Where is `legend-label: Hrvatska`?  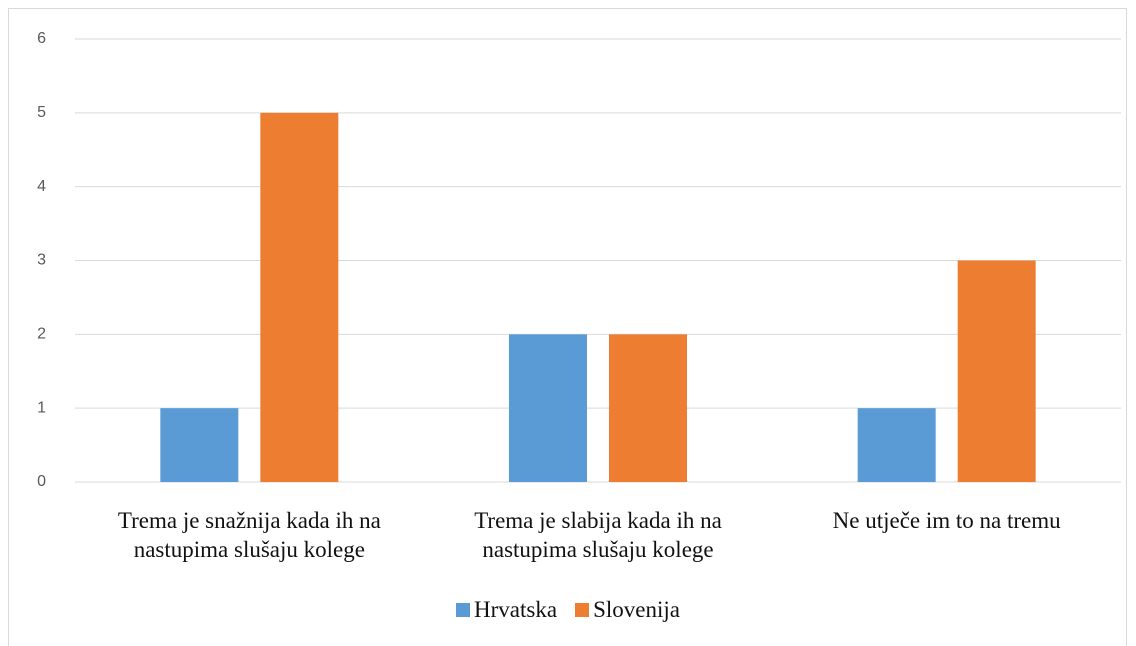
legend-label: Hrvatska is located at coordinates (516, 609).